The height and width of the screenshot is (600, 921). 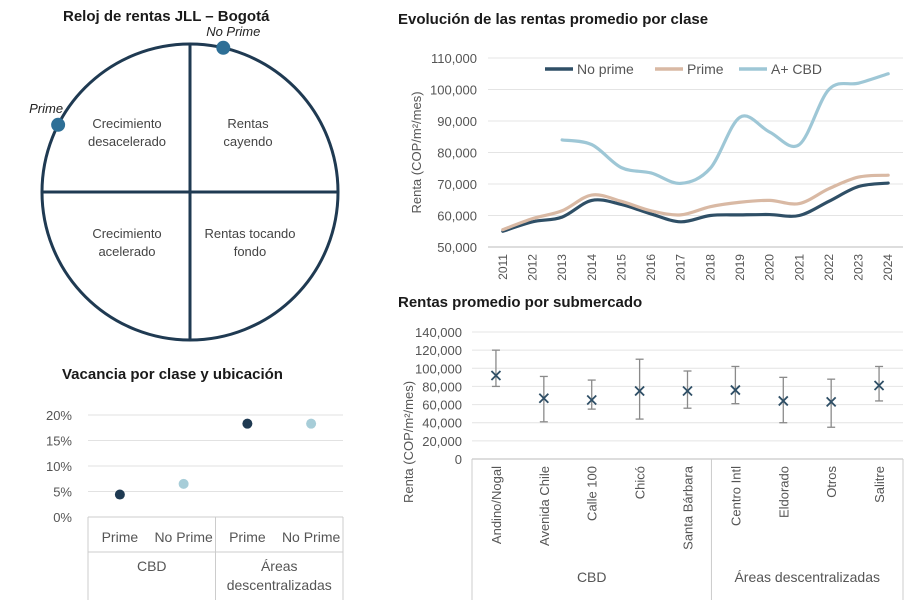 I want to click on evolution-ytick: 80,000, so click(x=457, y=153).